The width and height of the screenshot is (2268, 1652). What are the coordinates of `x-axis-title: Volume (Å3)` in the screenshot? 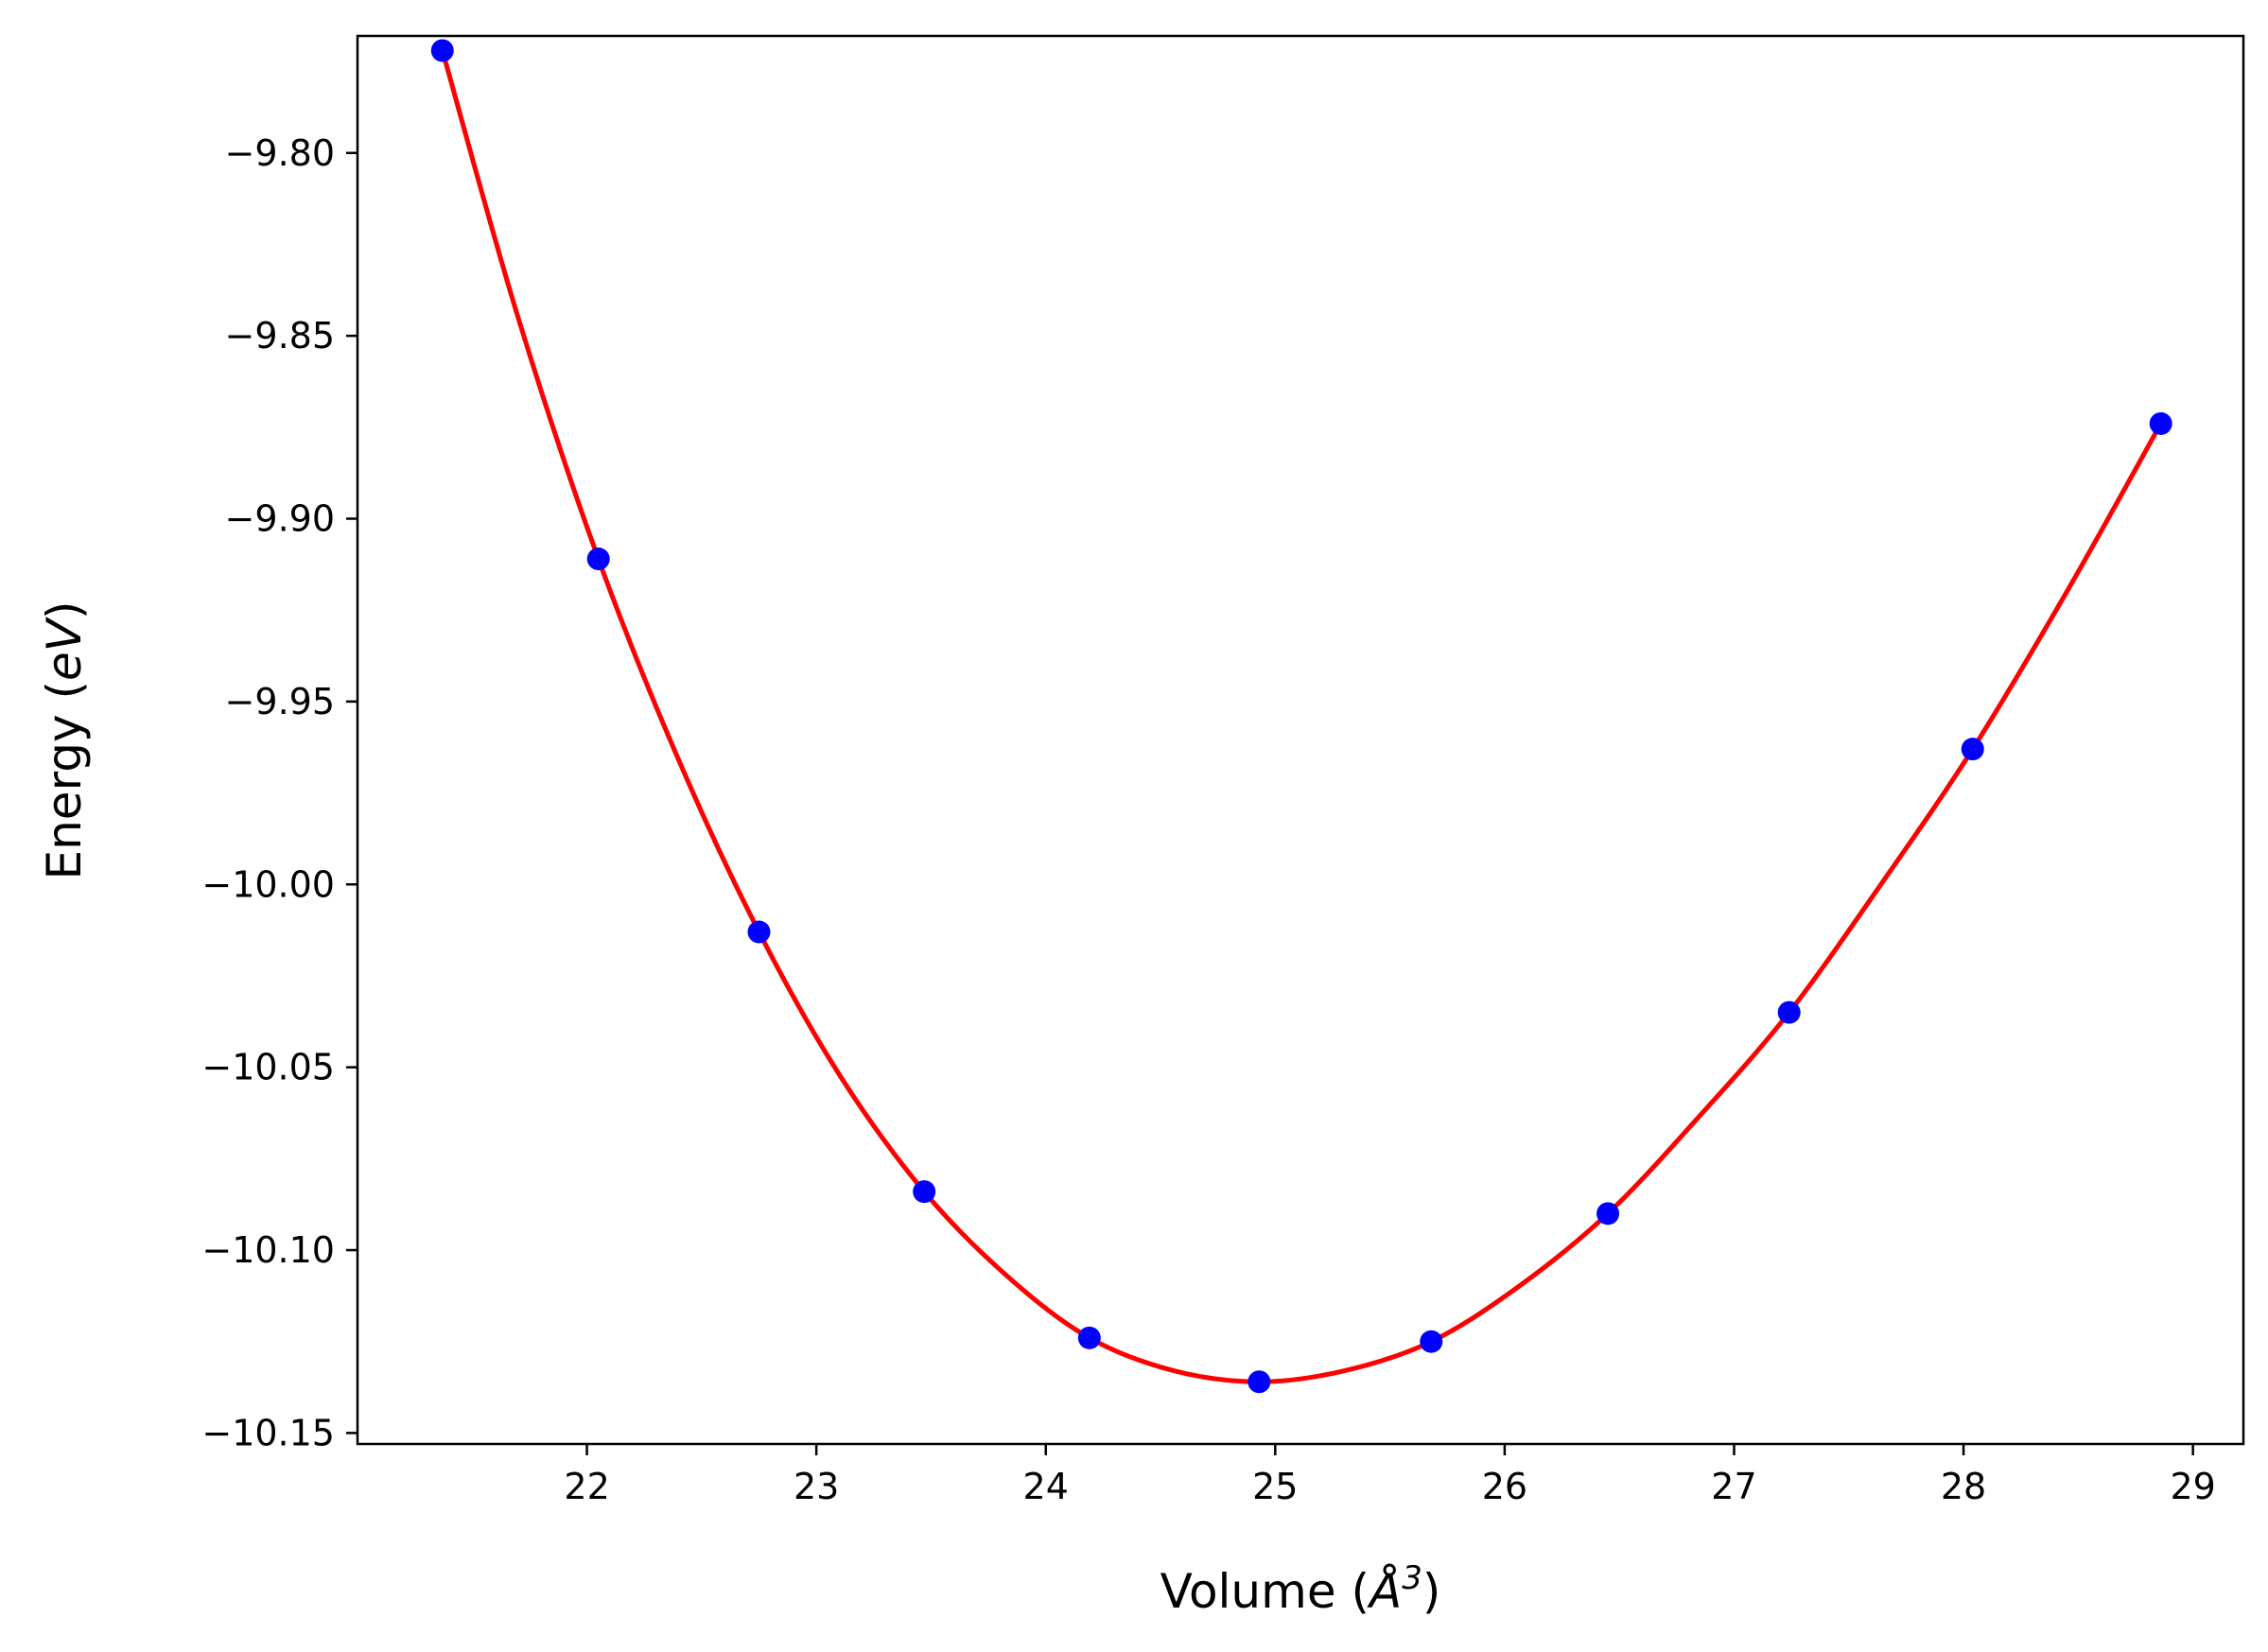 It's located at (1300, 1589).